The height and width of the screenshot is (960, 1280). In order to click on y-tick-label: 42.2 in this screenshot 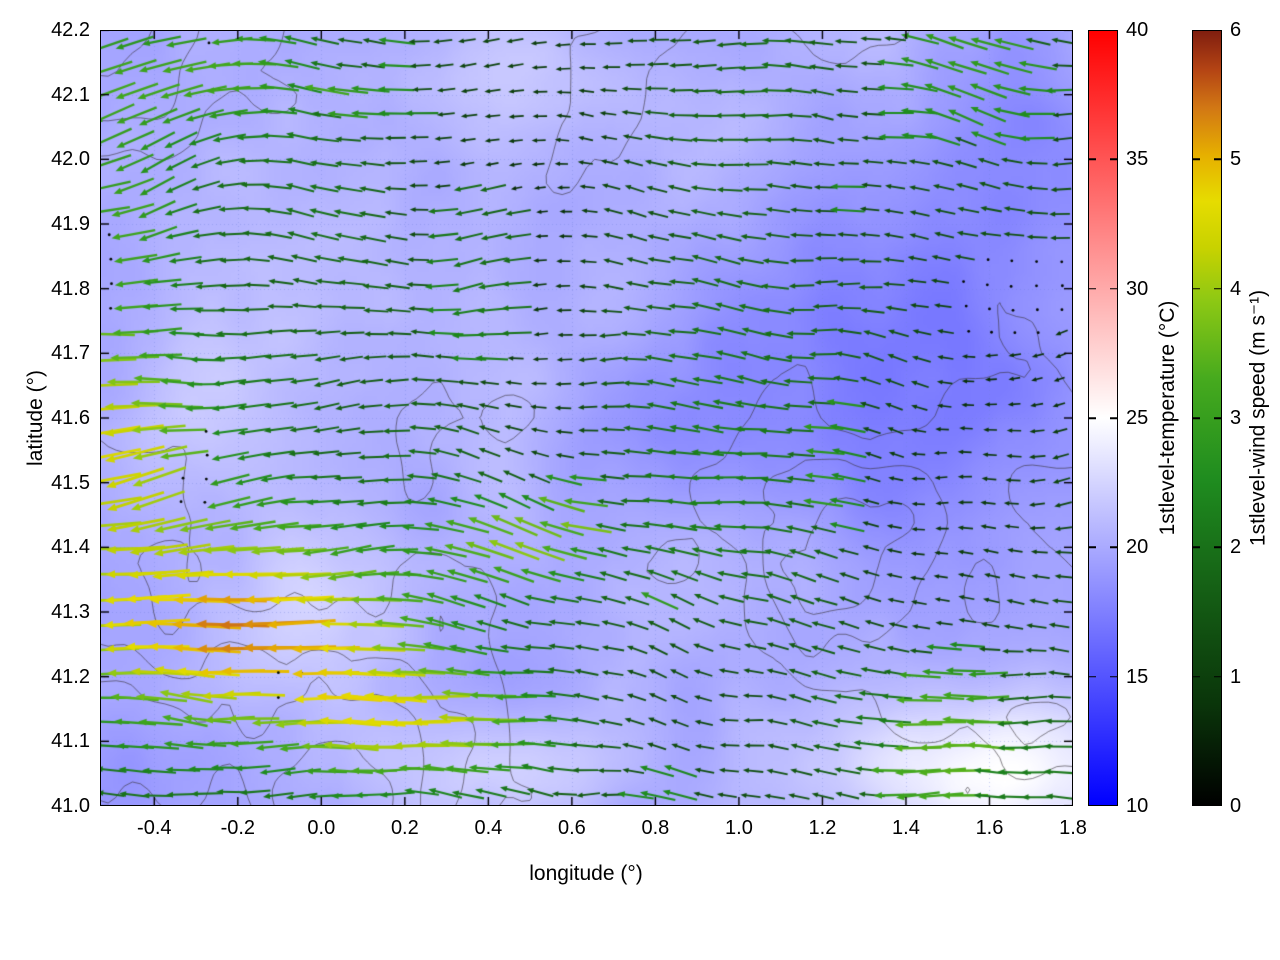, I will do `click(70, 30)`.